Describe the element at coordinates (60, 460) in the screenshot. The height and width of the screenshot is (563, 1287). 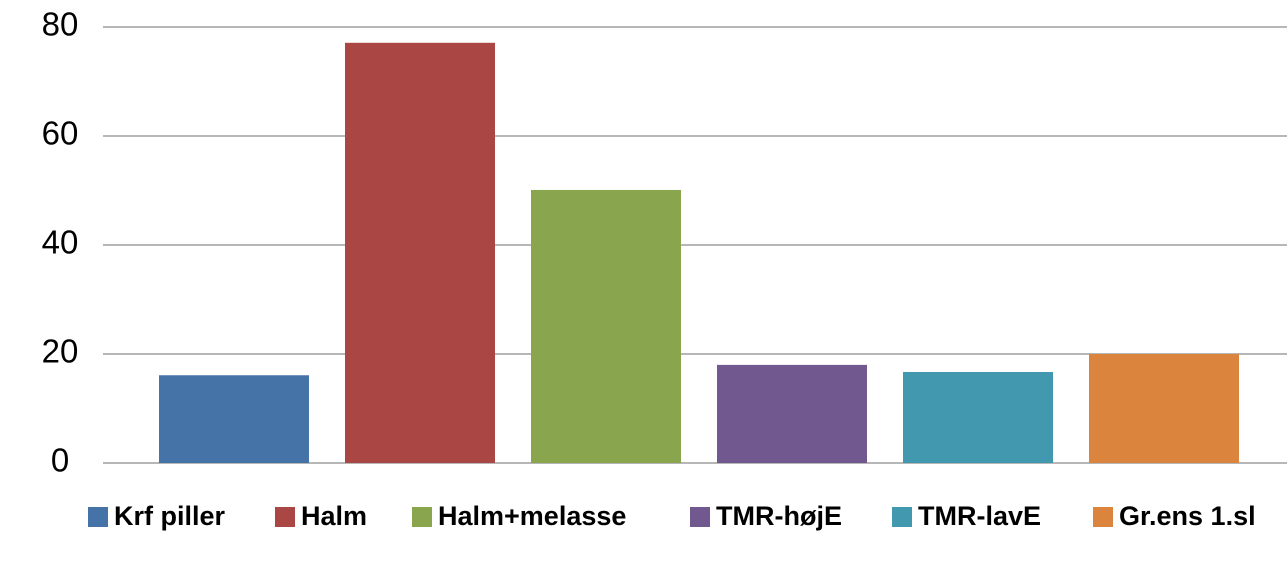
I see `y-tick-label: 0` at that location.